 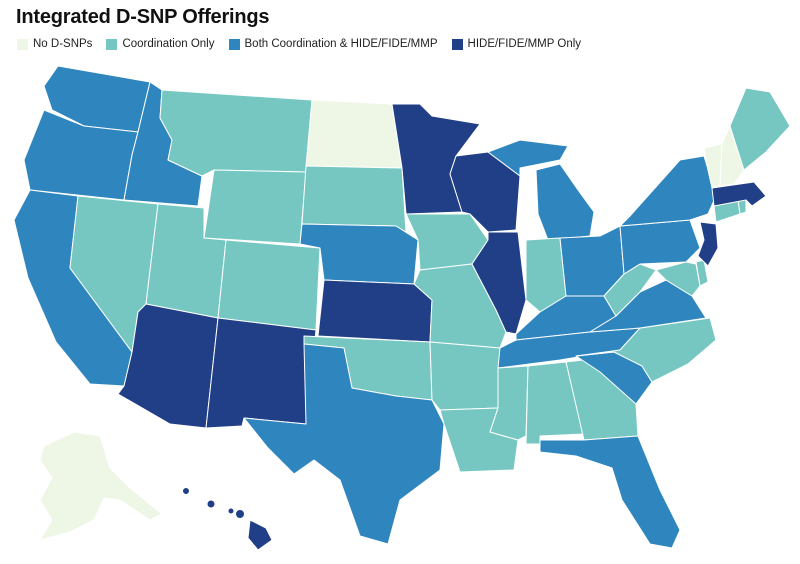 I want to click on state-MI-UP, so click(x=528, y=158).